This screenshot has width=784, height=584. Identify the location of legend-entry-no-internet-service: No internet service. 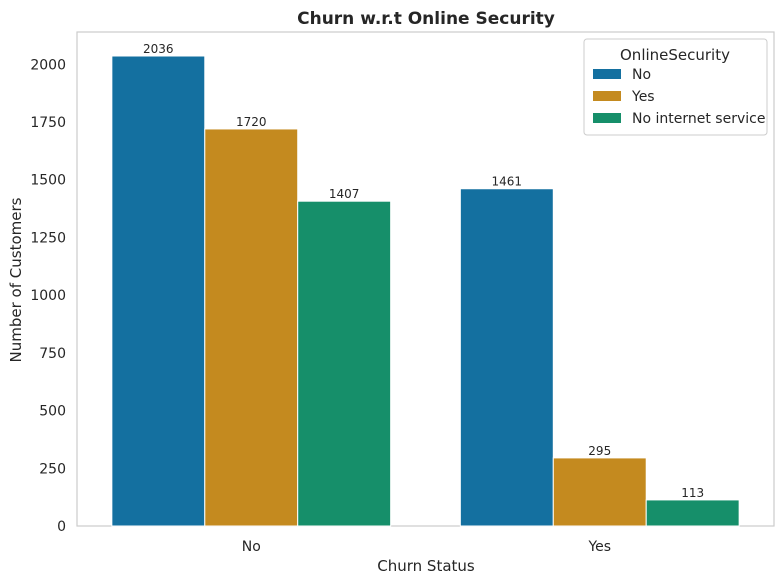
(698, 119).